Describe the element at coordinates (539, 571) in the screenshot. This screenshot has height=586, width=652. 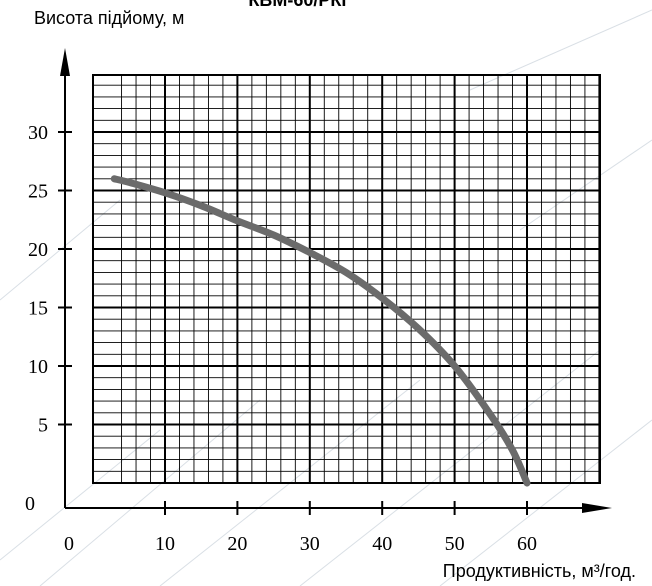
I see `x-axis-label: Продуктивність, м³/год.` at that location.